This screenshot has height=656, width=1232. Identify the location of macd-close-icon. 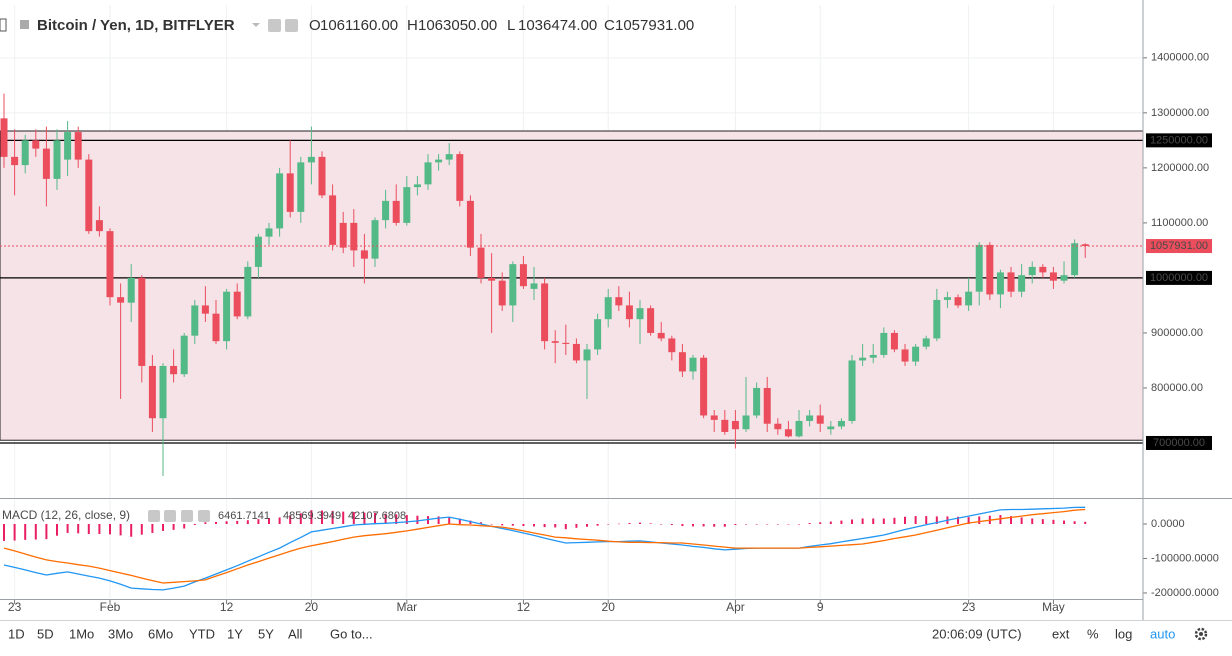
(204, 516).